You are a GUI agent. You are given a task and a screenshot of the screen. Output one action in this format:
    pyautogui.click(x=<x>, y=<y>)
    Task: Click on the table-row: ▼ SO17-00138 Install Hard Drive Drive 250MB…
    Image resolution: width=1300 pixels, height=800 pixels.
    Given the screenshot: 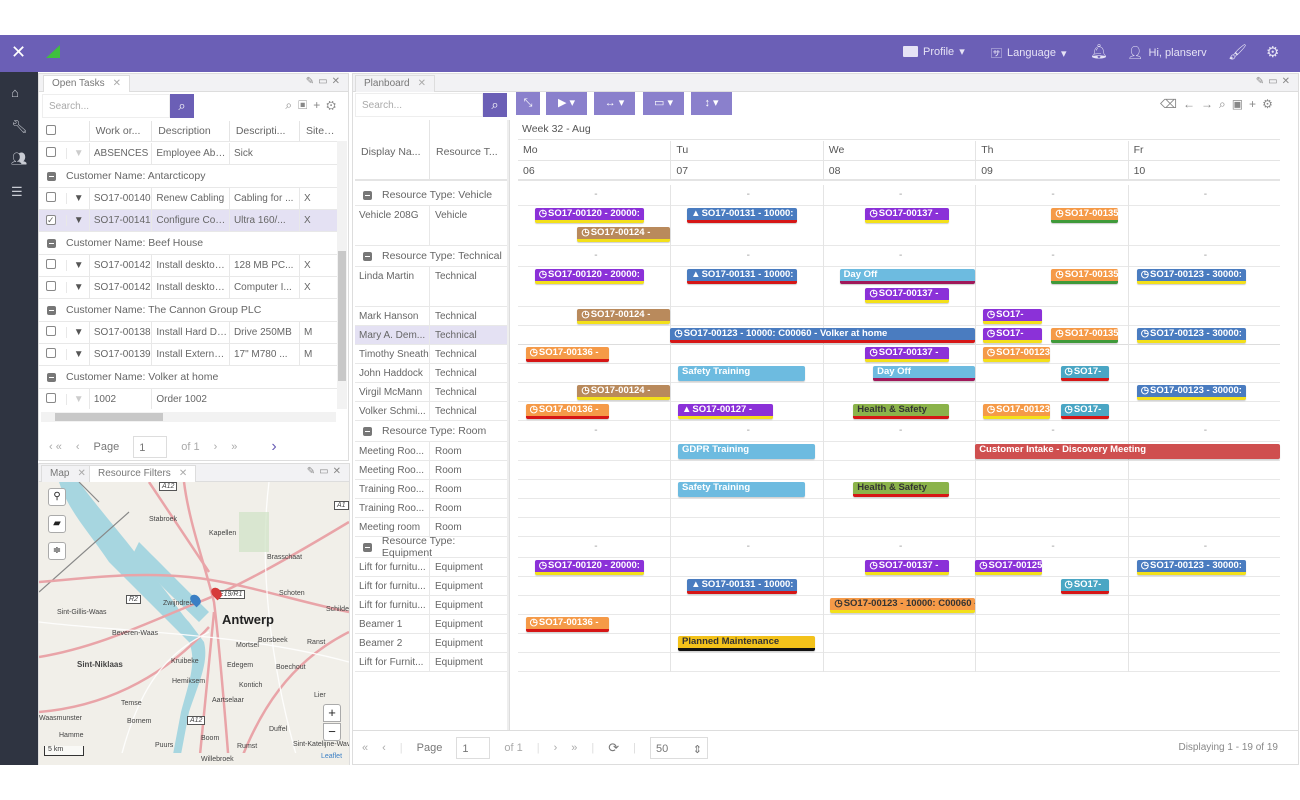 What is the action you would take?
    pyautogui.click(x=188, y=332)
    